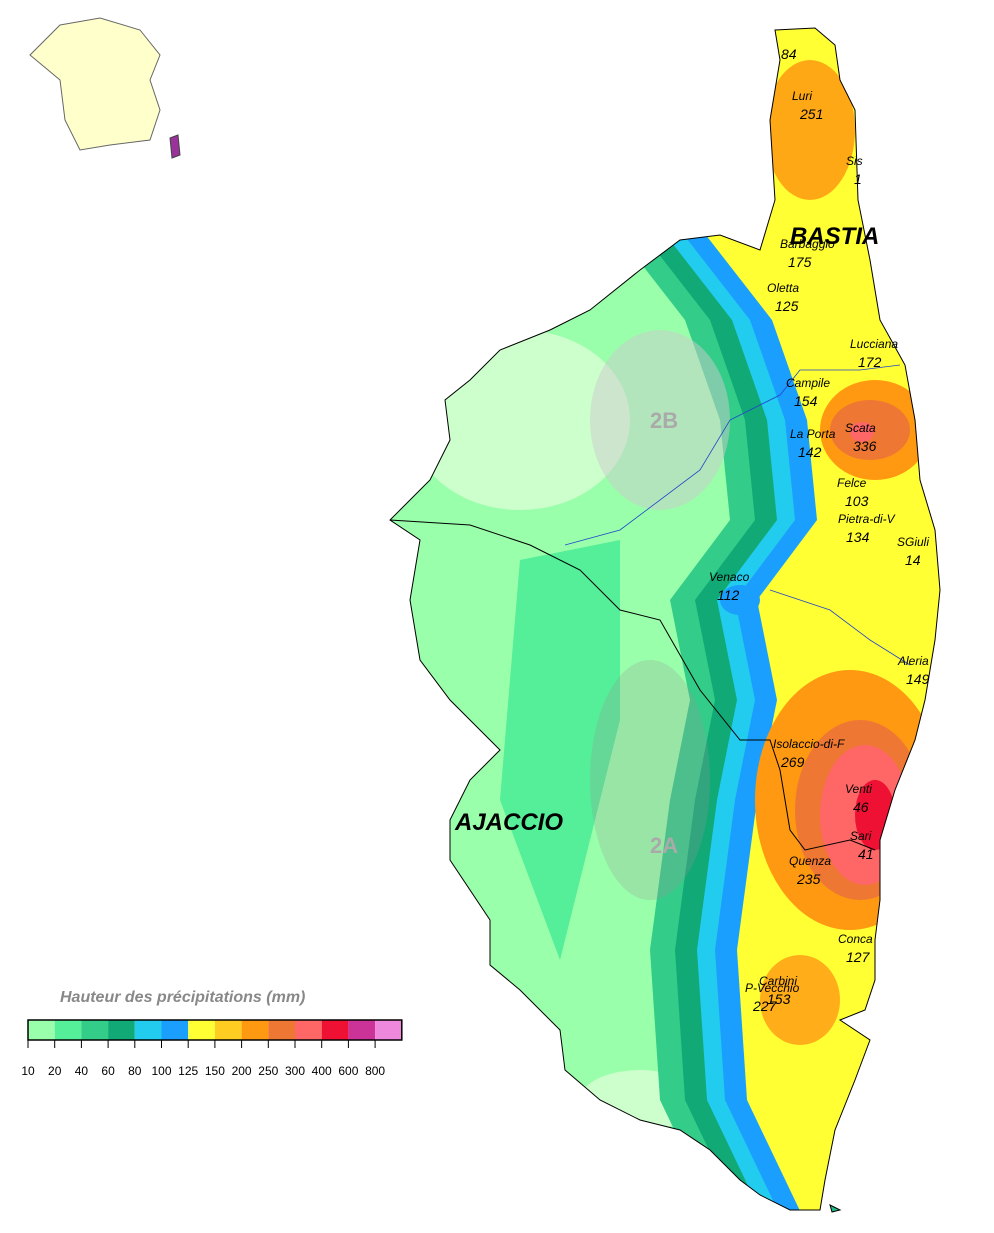 The height and width of the screenshot is (1233, 994). Describe the element at coordinates (295, 1071) in the screenshot. I see `legend-tick-label: 300` at that location.